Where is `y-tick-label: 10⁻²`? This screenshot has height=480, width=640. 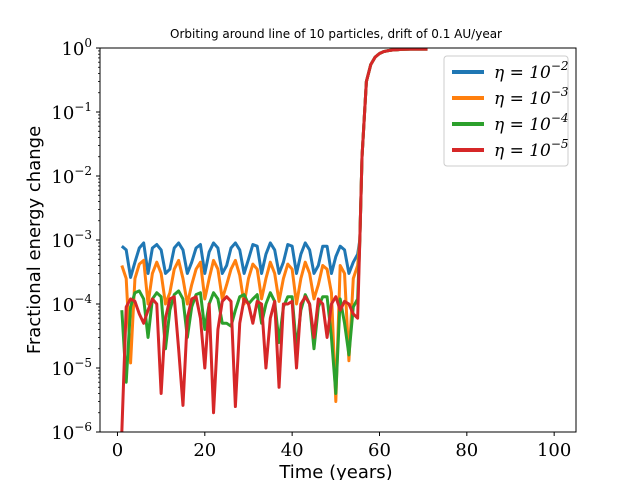
y-tick-label: 10⁻² is located at coordinates (71, 176).